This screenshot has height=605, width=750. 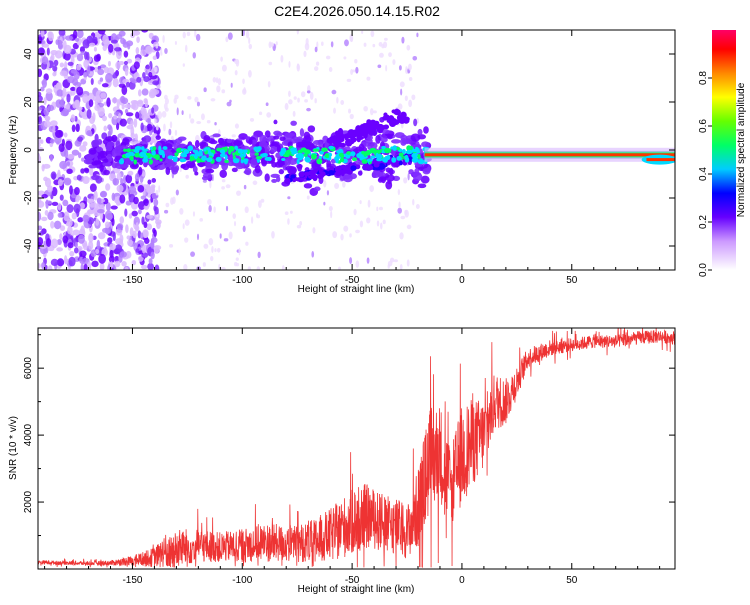 What do you see at coordinates (28, 435) in the screenshot?
I see `snr-y-tick-label: 4000` at bounding box center [28, 435].